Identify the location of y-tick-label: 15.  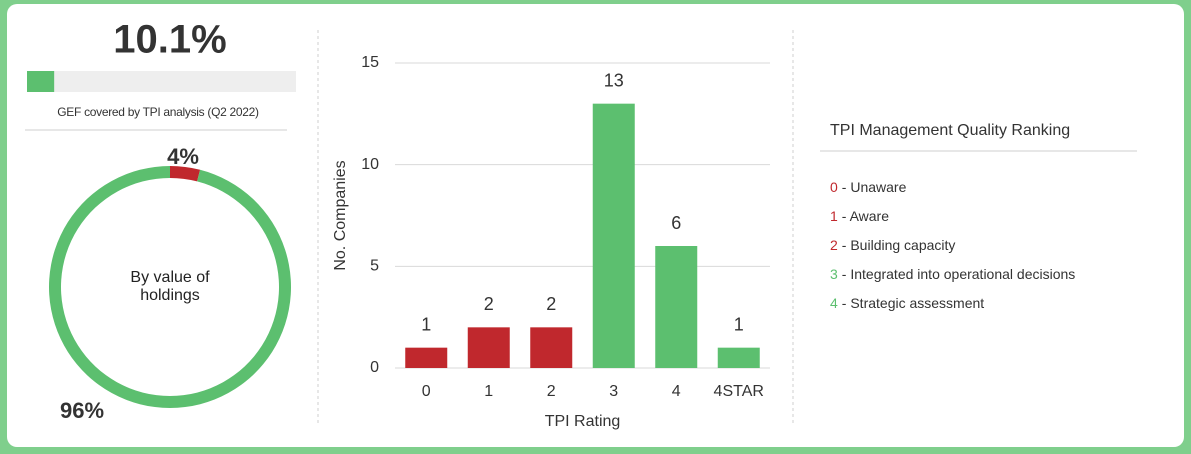
(370, 62).